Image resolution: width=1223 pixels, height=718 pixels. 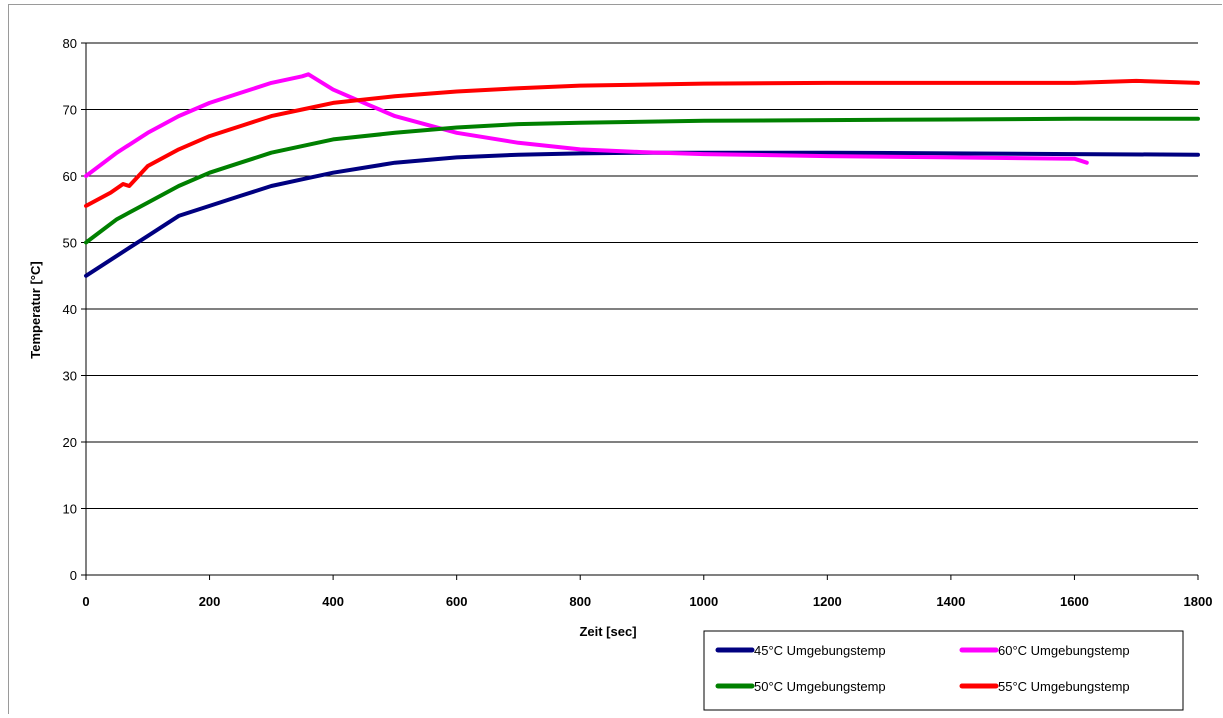 What do you see at coordinates (580, 601) in the screenshot?
I see `x-tick-label: 800` at bounding box center [580, 601].